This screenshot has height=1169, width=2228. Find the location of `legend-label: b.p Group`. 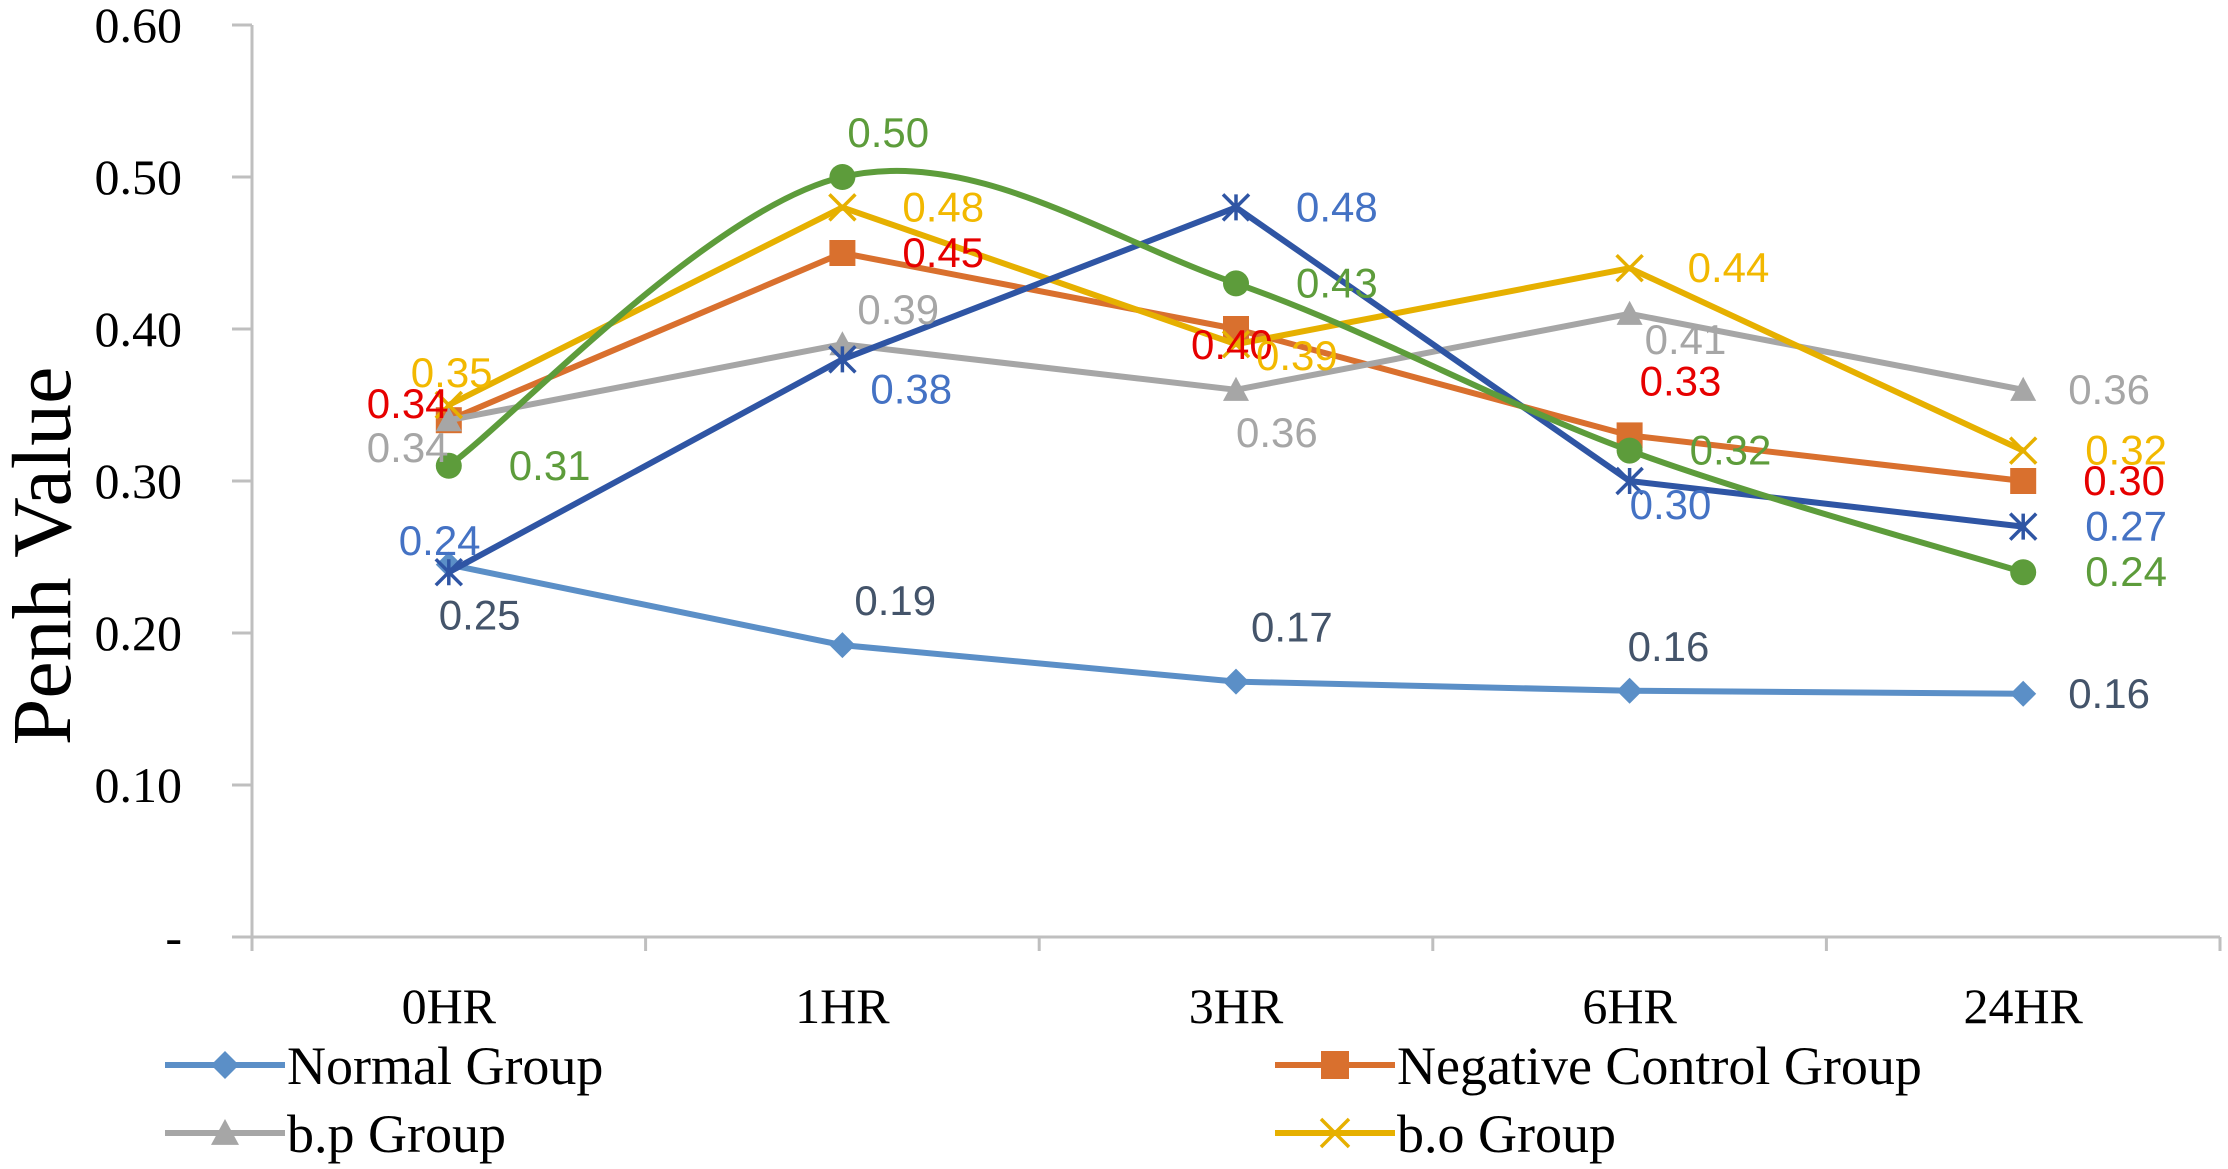

legend-label: b.p Group is located at coordinates (396, 1134).